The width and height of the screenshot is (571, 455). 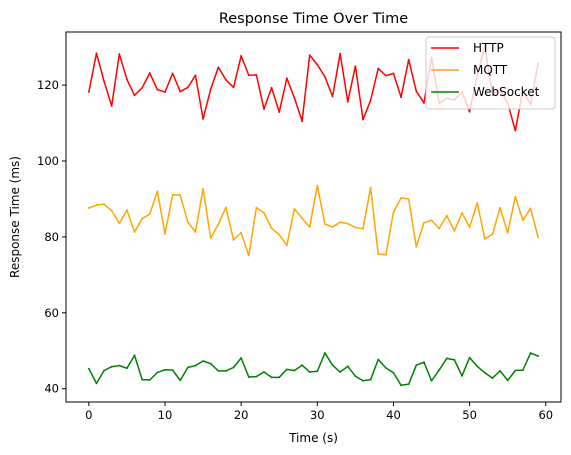 What do you see at coordinates (485, 70) in the screenshot?
I see `legend-entries: HTTP MQTT WebSocket` at bounding box center [485, 70].